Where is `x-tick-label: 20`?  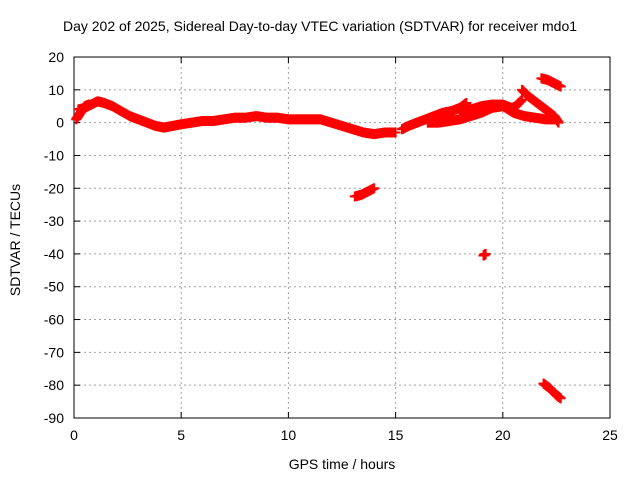
x-tick-label: 20 is located at coordinates (503, 435).